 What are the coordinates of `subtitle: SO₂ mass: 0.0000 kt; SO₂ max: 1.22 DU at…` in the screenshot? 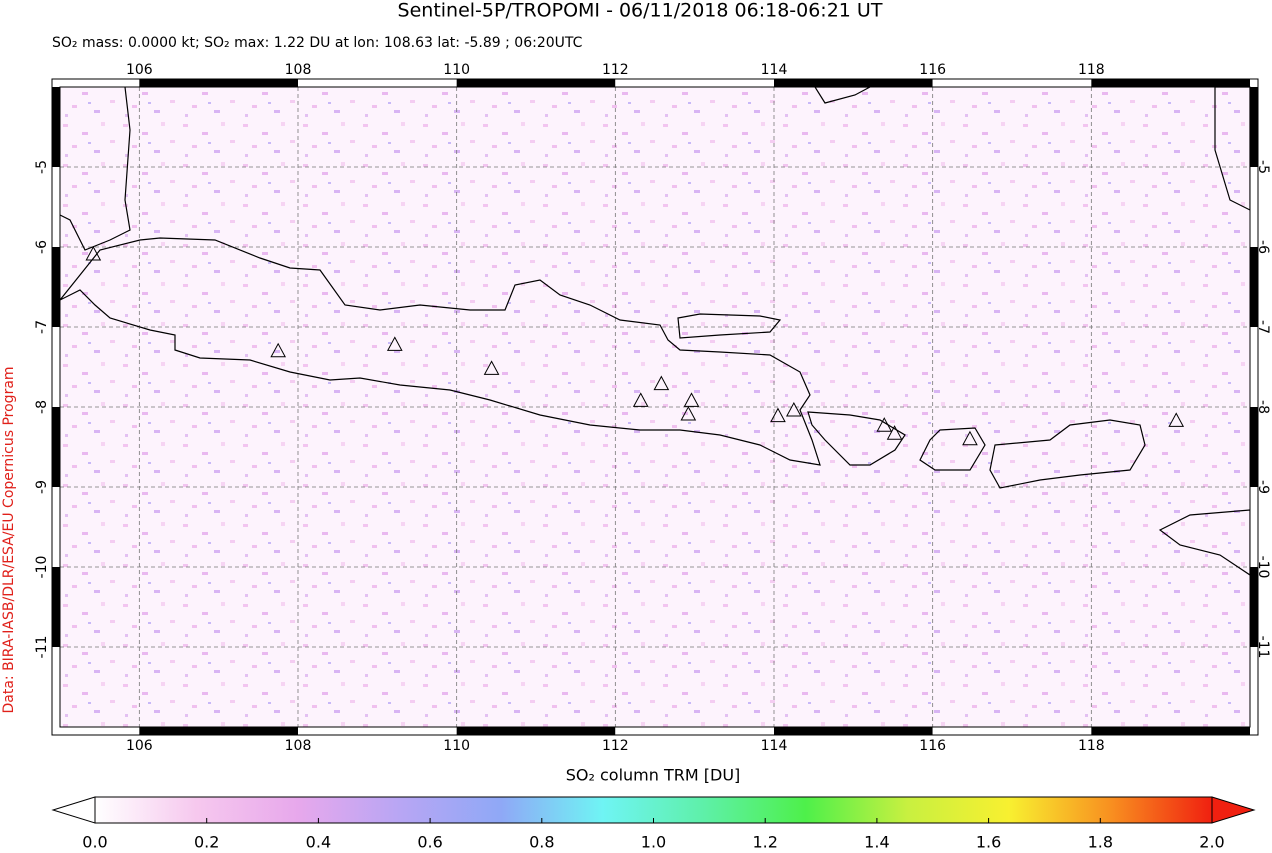 It's located at (317, 43).